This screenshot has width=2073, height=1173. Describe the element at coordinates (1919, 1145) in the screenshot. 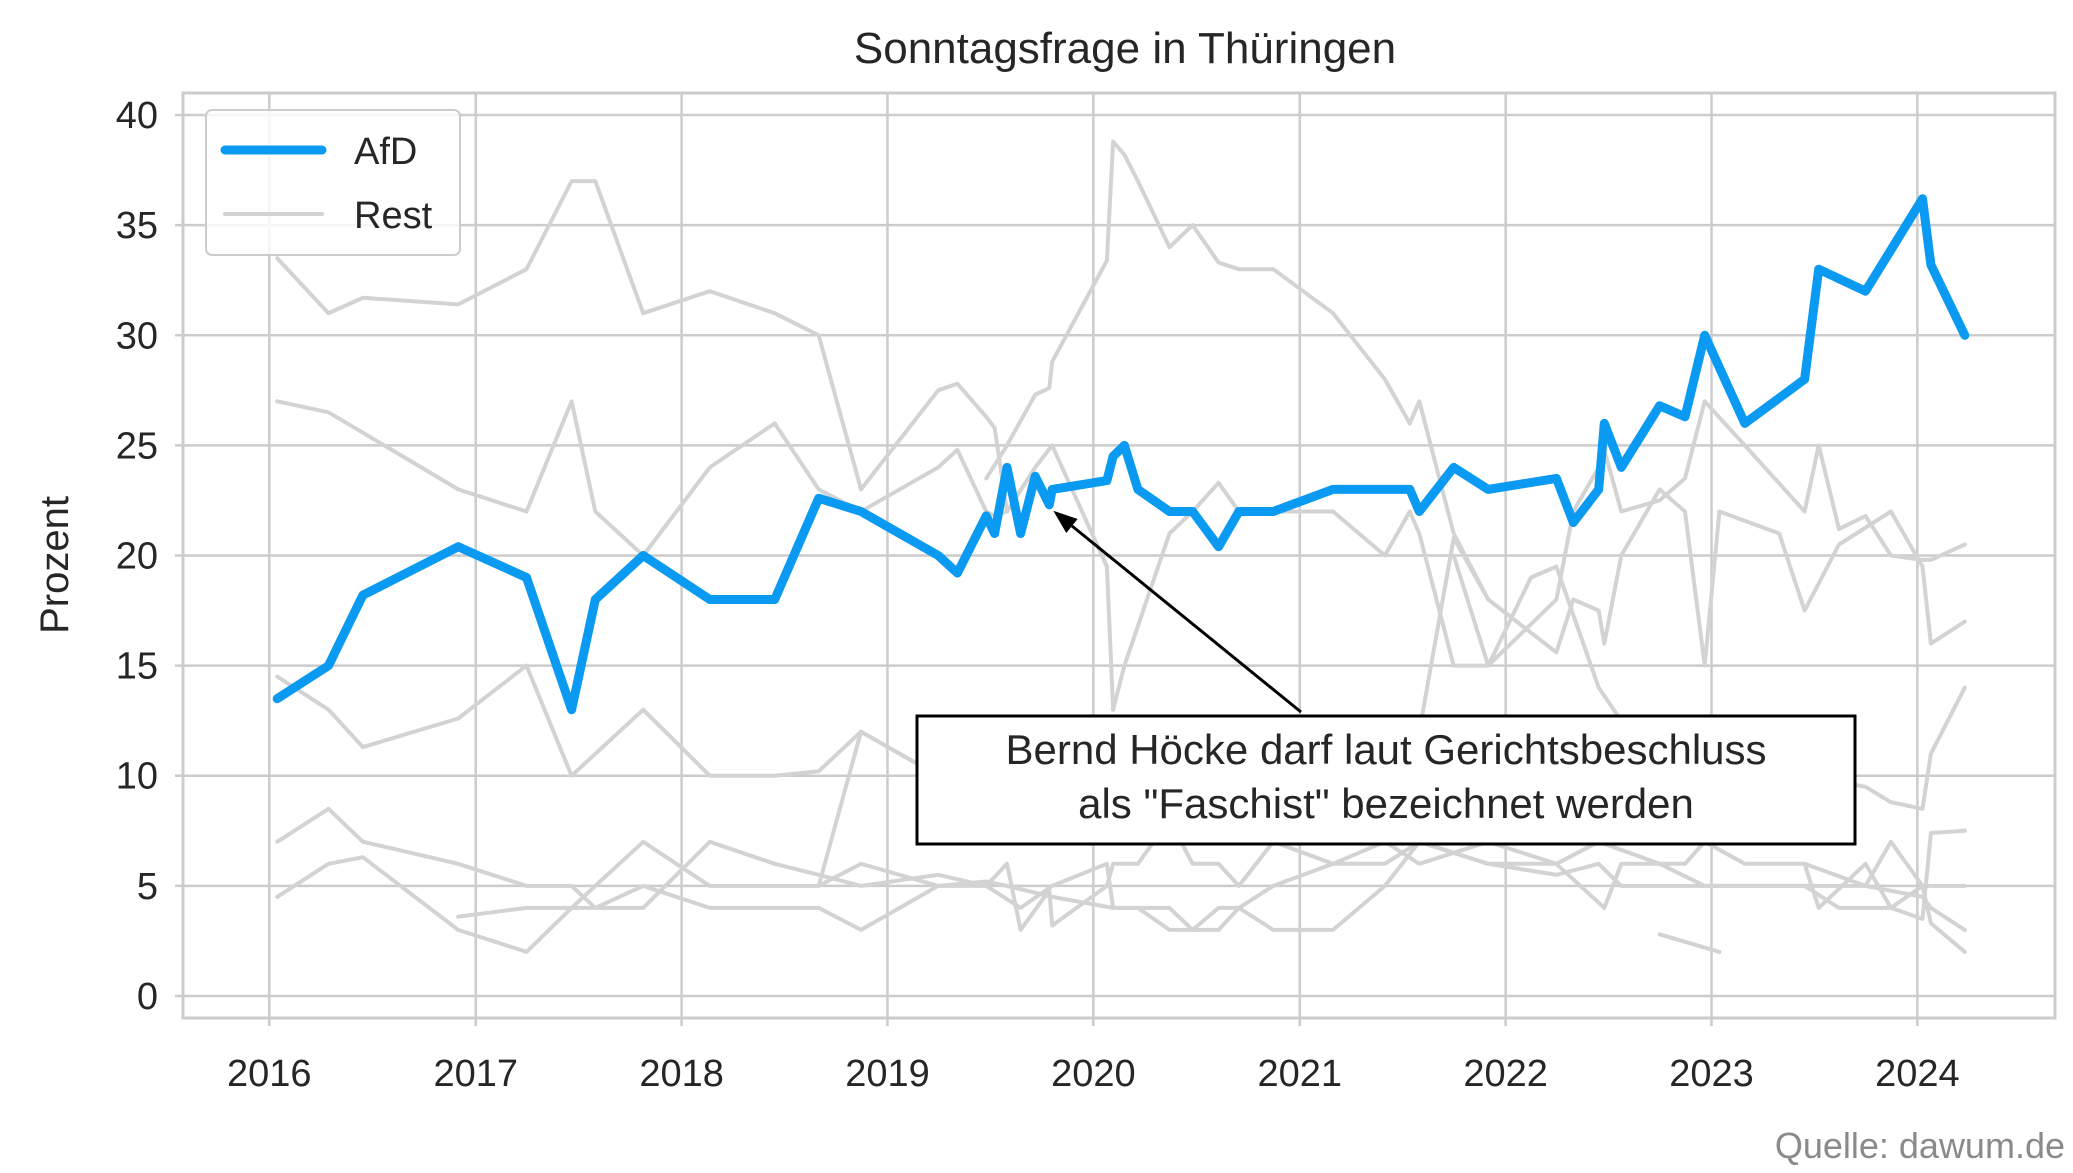

I see `source-note: Quelle: dawum.de` at that location.